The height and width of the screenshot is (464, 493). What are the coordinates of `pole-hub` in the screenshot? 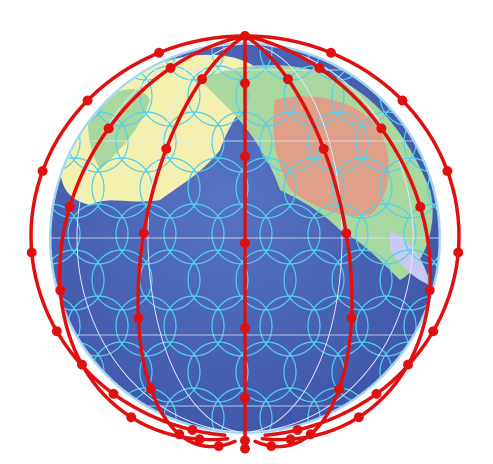 It's located at (245, 35).